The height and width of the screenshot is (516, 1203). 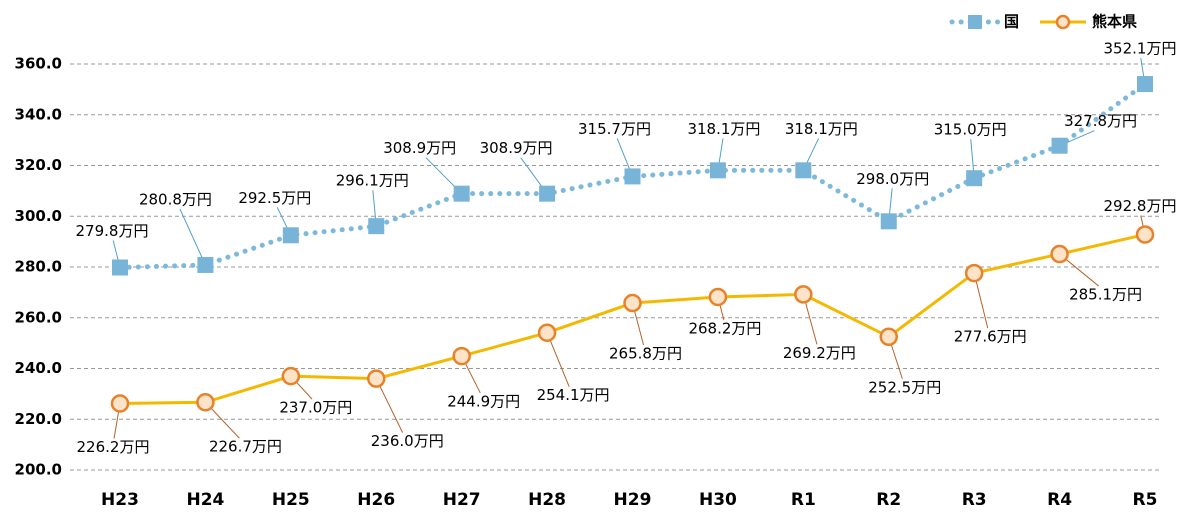 I want to click on data-label: 277.6万円, so click(x=990, y=337).